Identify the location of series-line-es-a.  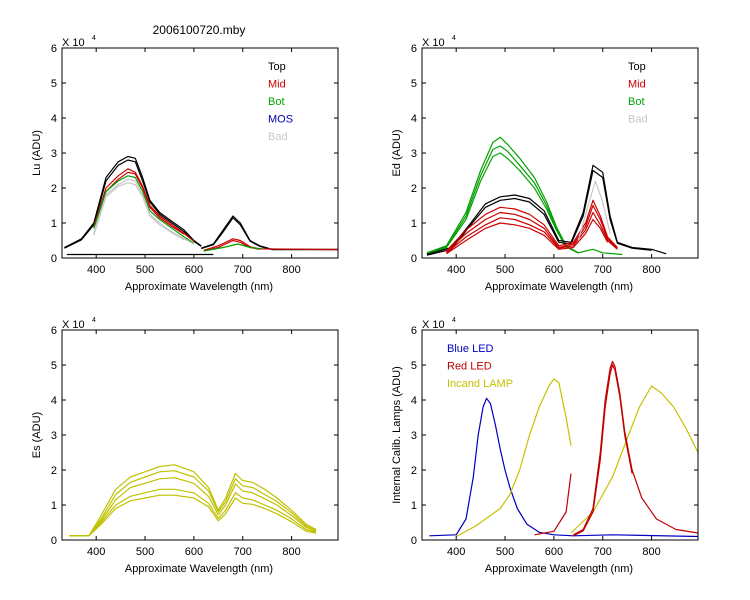
(193, 500).